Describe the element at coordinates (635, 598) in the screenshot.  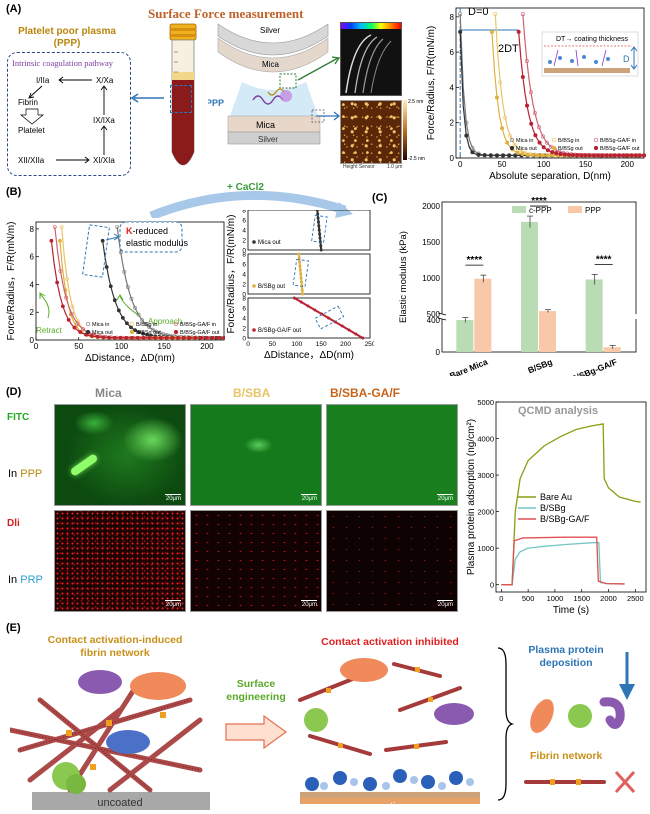
I see `chart-qcmd-xtick-label: 2500` at that location.